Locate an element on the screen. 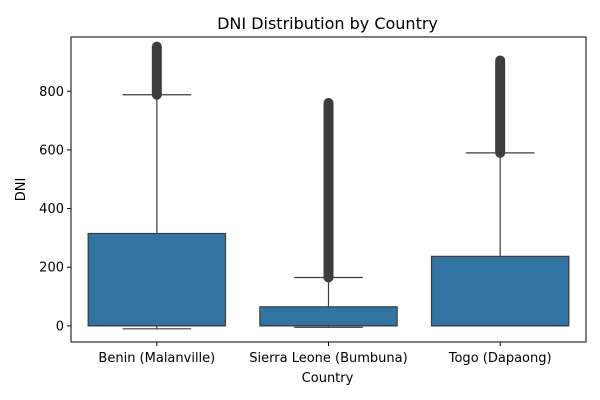 This screenshot has height=400, width=600. y-tick-label: 800 is located at coordinates (51, 92).